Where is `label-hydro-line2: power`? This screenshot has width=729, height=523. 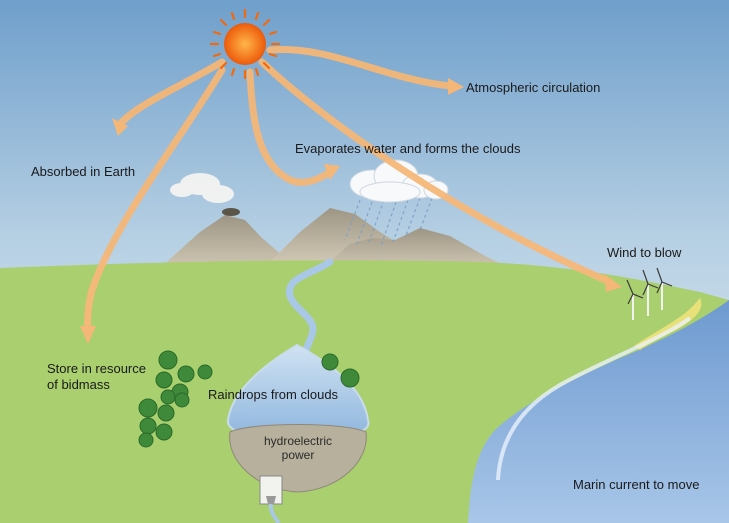
label-hydro-line2: power is located at coordinates (298, 455).